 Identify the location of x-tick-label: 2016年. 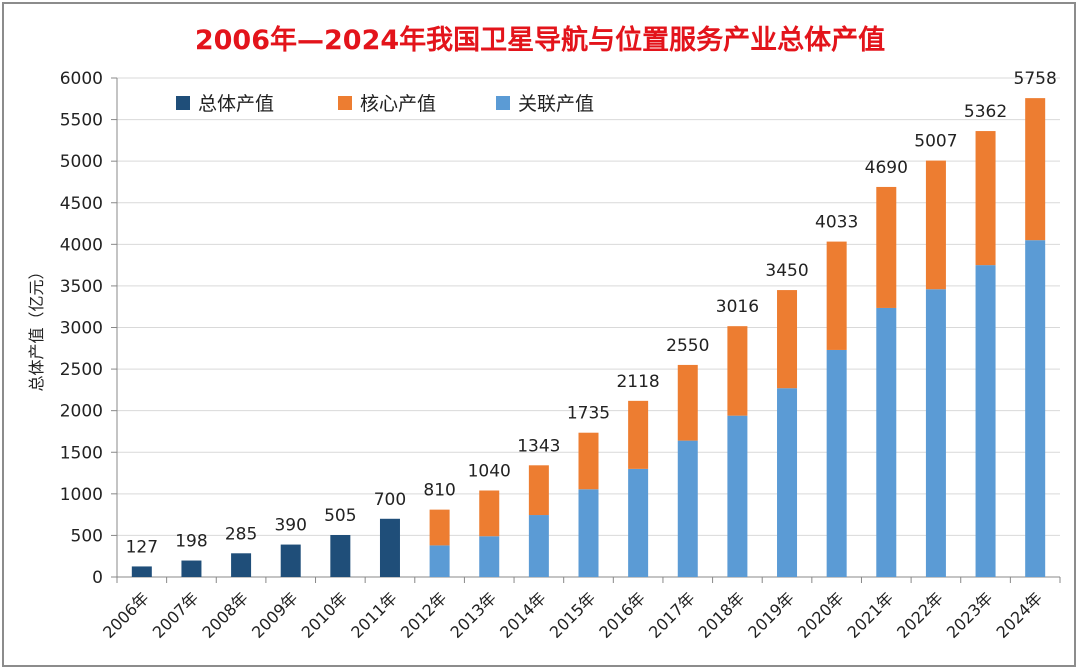
(622, 615).